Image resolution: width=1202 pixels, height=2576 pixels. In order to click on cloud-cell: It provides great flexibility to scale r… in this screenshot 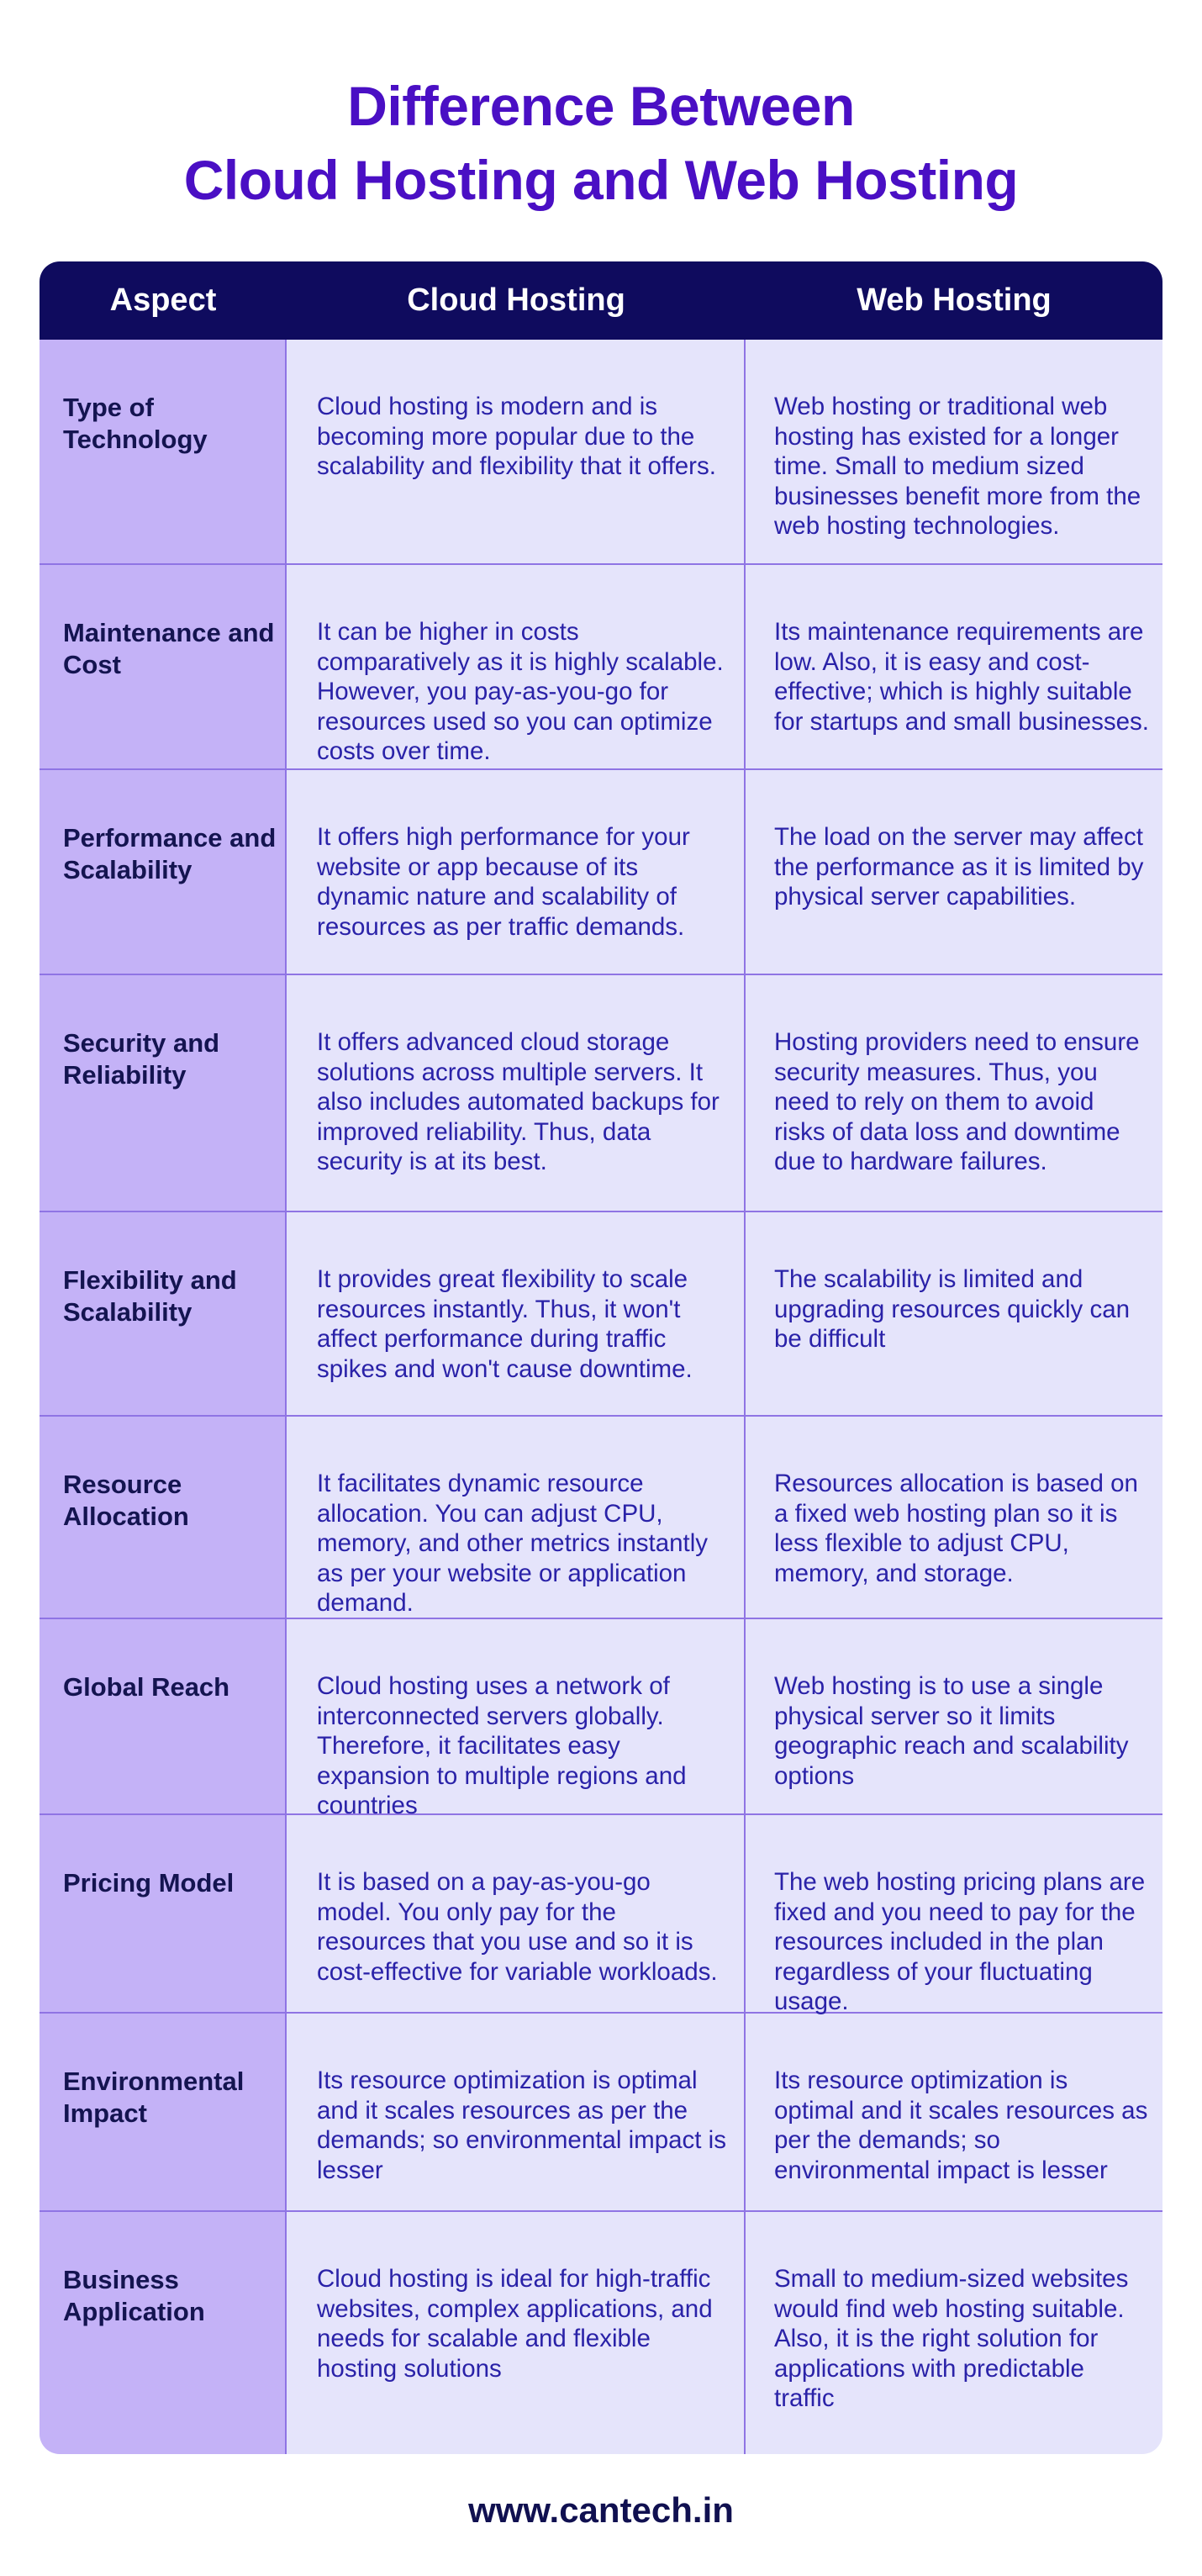, I will do `click(516, 1313)`.